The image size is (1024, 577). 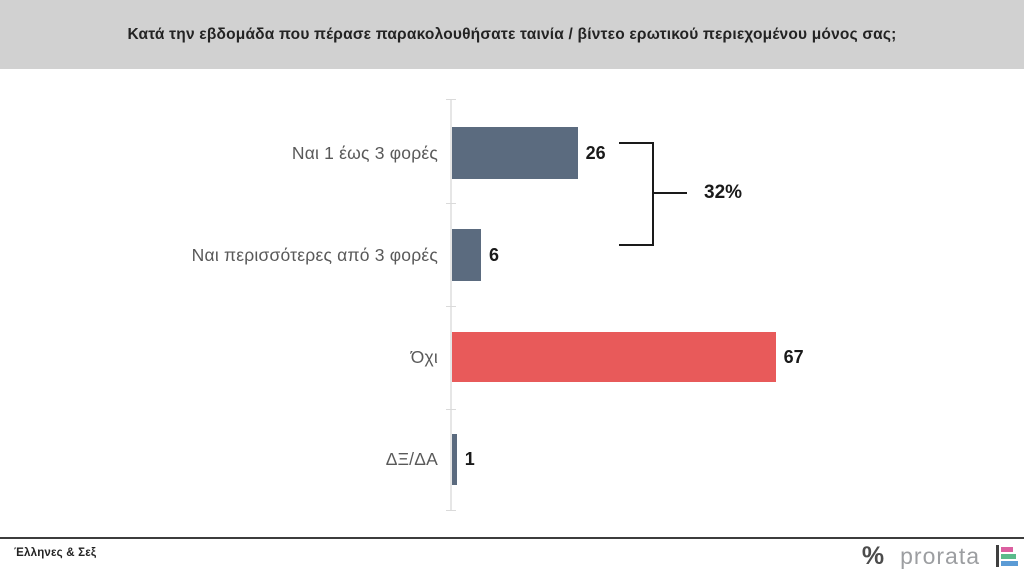 I want to click on bar-track: 26, so click(x=529, y=153).